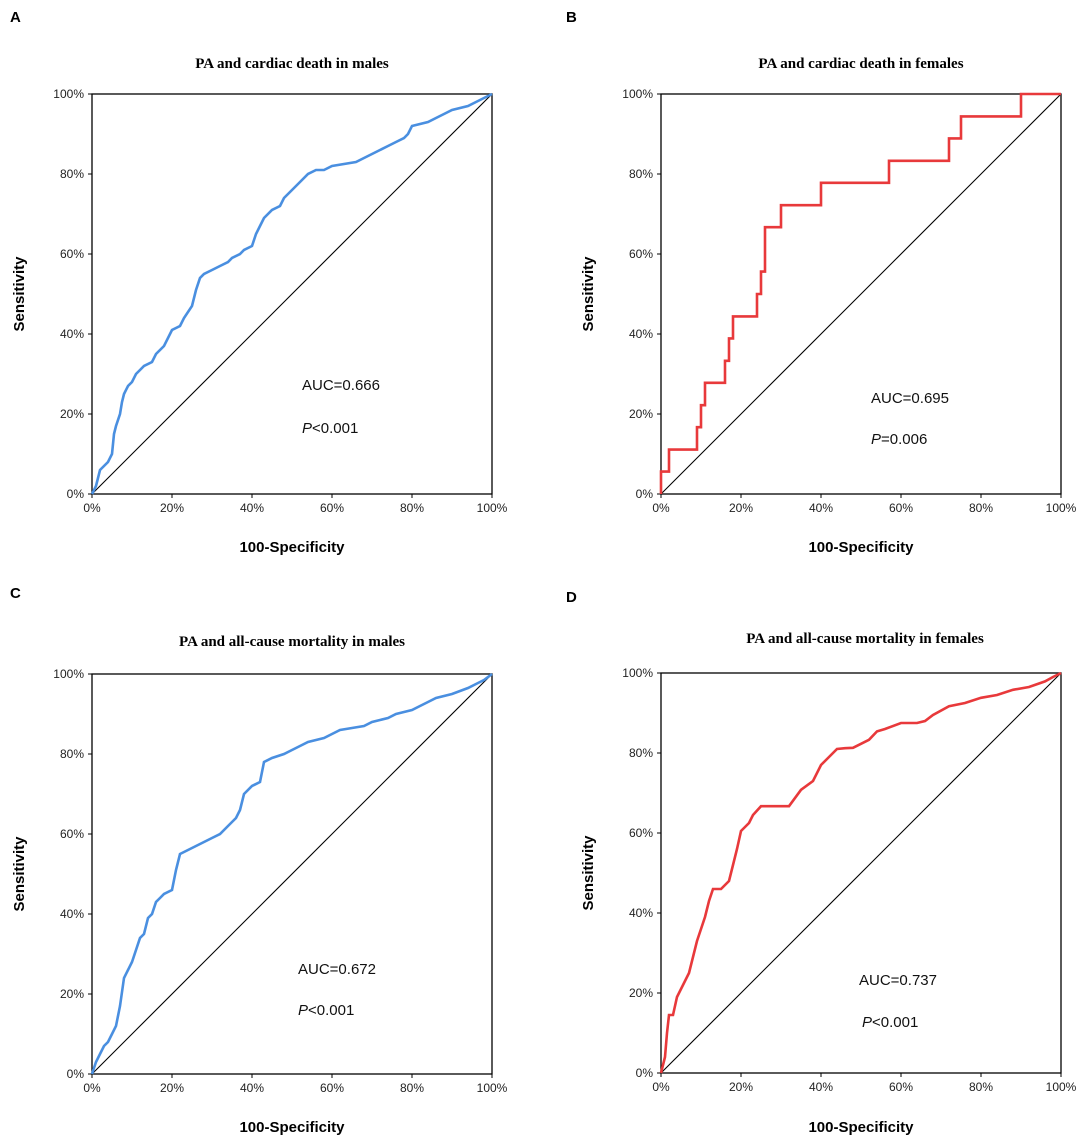 The width and height of the screenshot is (1084, 1142). I want to click on y-axis-label-d: Sensitivity, so click(588, 873).